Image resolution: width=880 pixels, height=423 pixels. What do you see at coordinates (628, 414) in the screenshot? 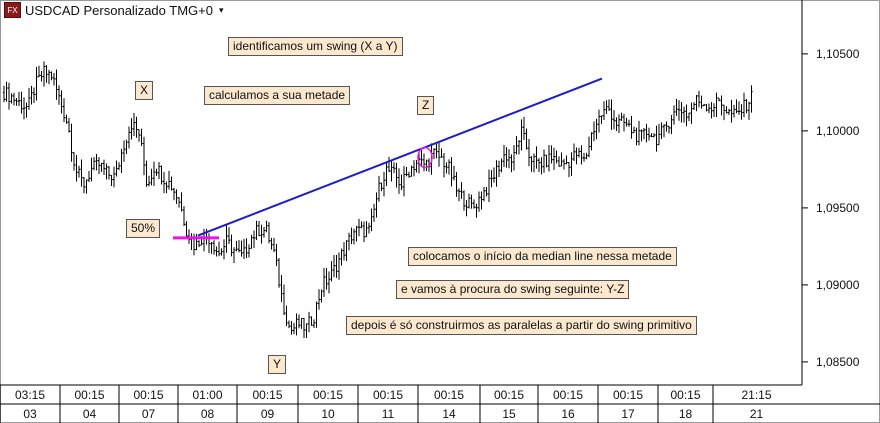
I see `day-tick-label: 17` at bounding box center [628, 414].